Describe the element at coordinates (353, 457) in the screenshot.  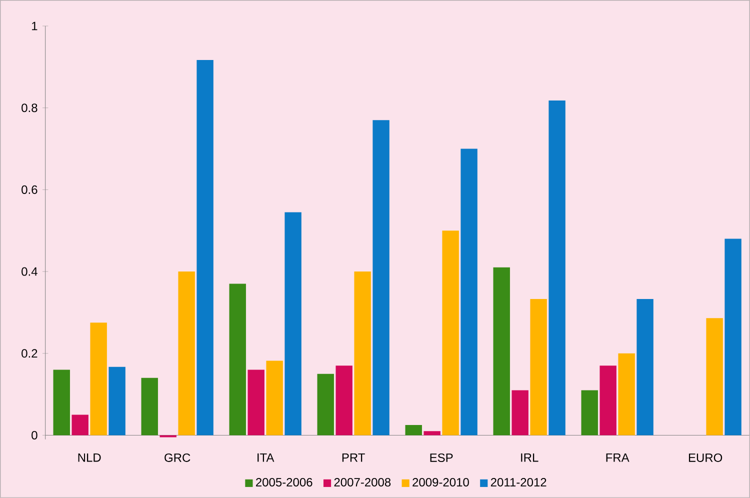
I see `x-tick-label: PRT` at that location.